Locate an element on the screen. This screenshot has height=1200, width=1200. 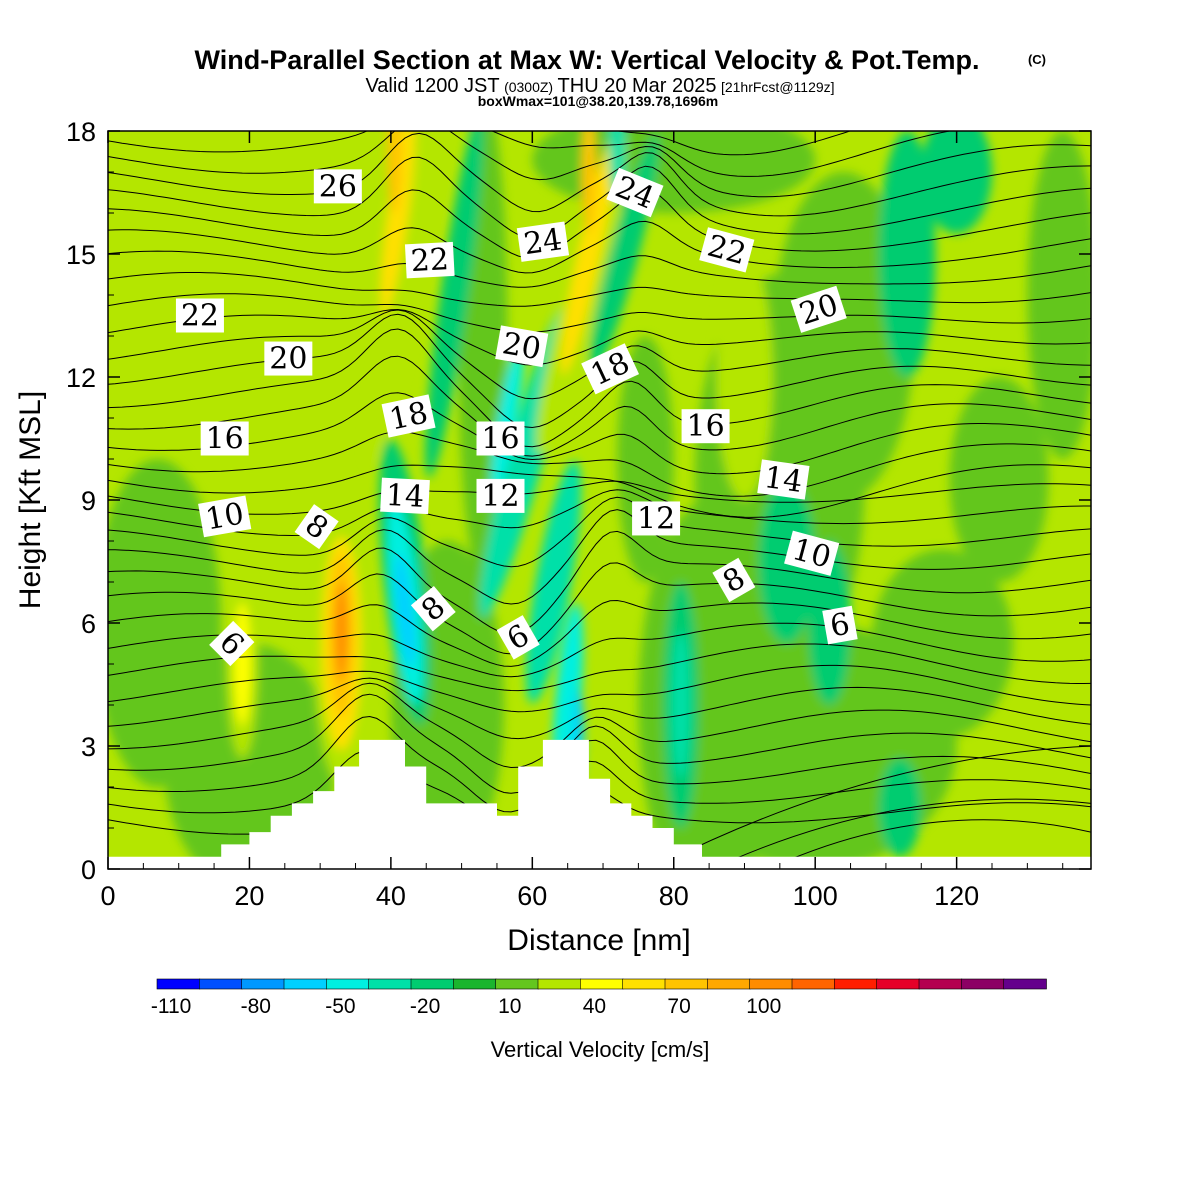
y-axis-label: Height [Kft MSL] is located at coordinates (30, 500).